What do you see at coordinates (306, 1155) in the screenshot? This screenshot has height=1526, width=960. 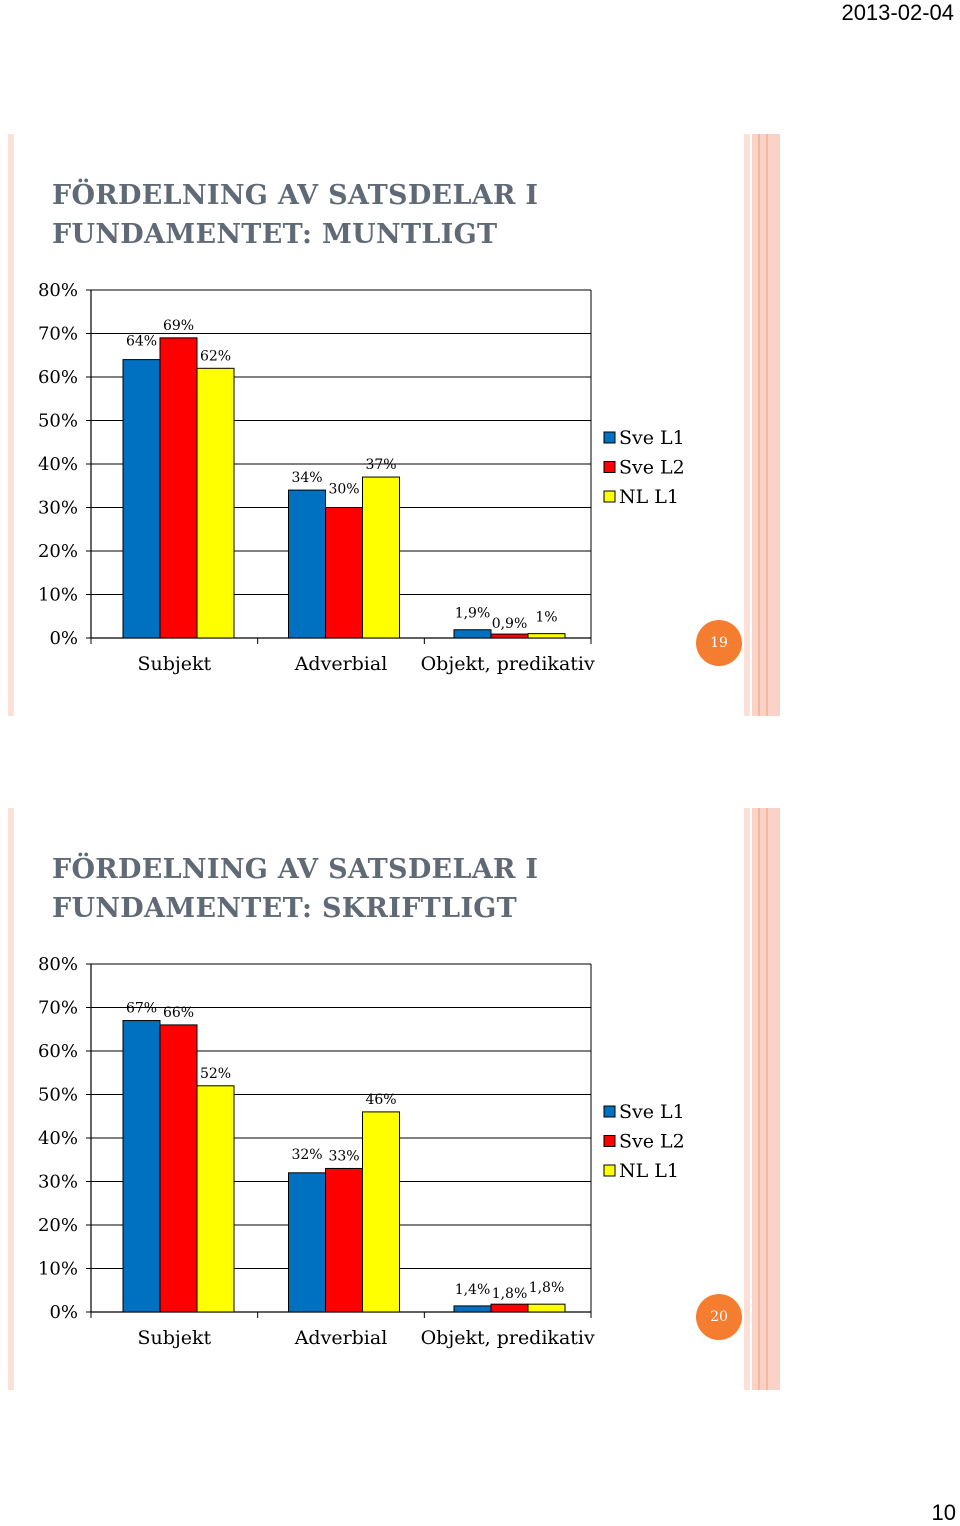 I see `data-label-sve-l1-adverbial: 32%` at bounding box center [306, 1155].